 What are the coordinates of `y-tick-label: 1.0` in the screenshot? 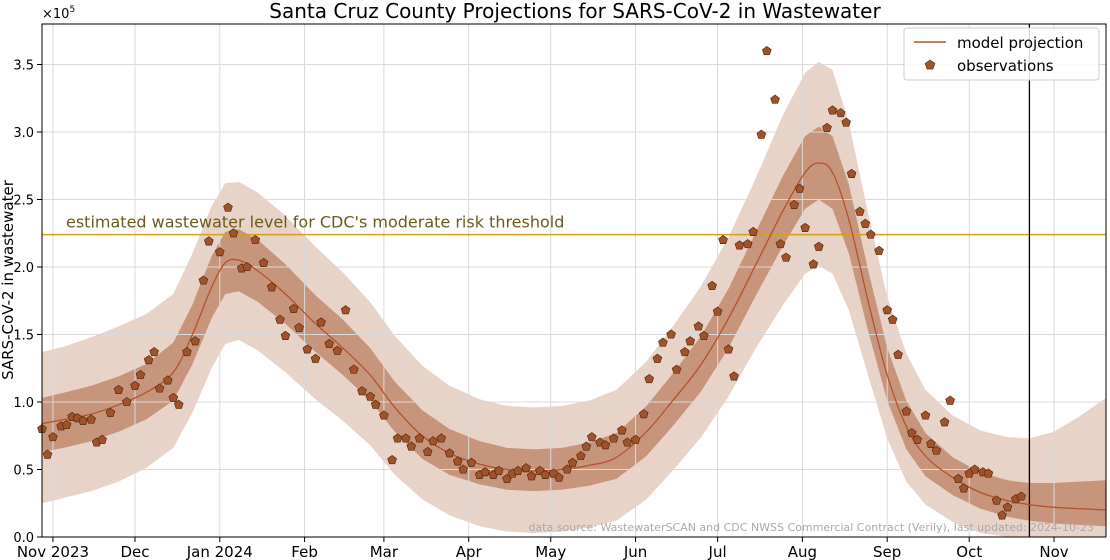 It's located at (23, 403).